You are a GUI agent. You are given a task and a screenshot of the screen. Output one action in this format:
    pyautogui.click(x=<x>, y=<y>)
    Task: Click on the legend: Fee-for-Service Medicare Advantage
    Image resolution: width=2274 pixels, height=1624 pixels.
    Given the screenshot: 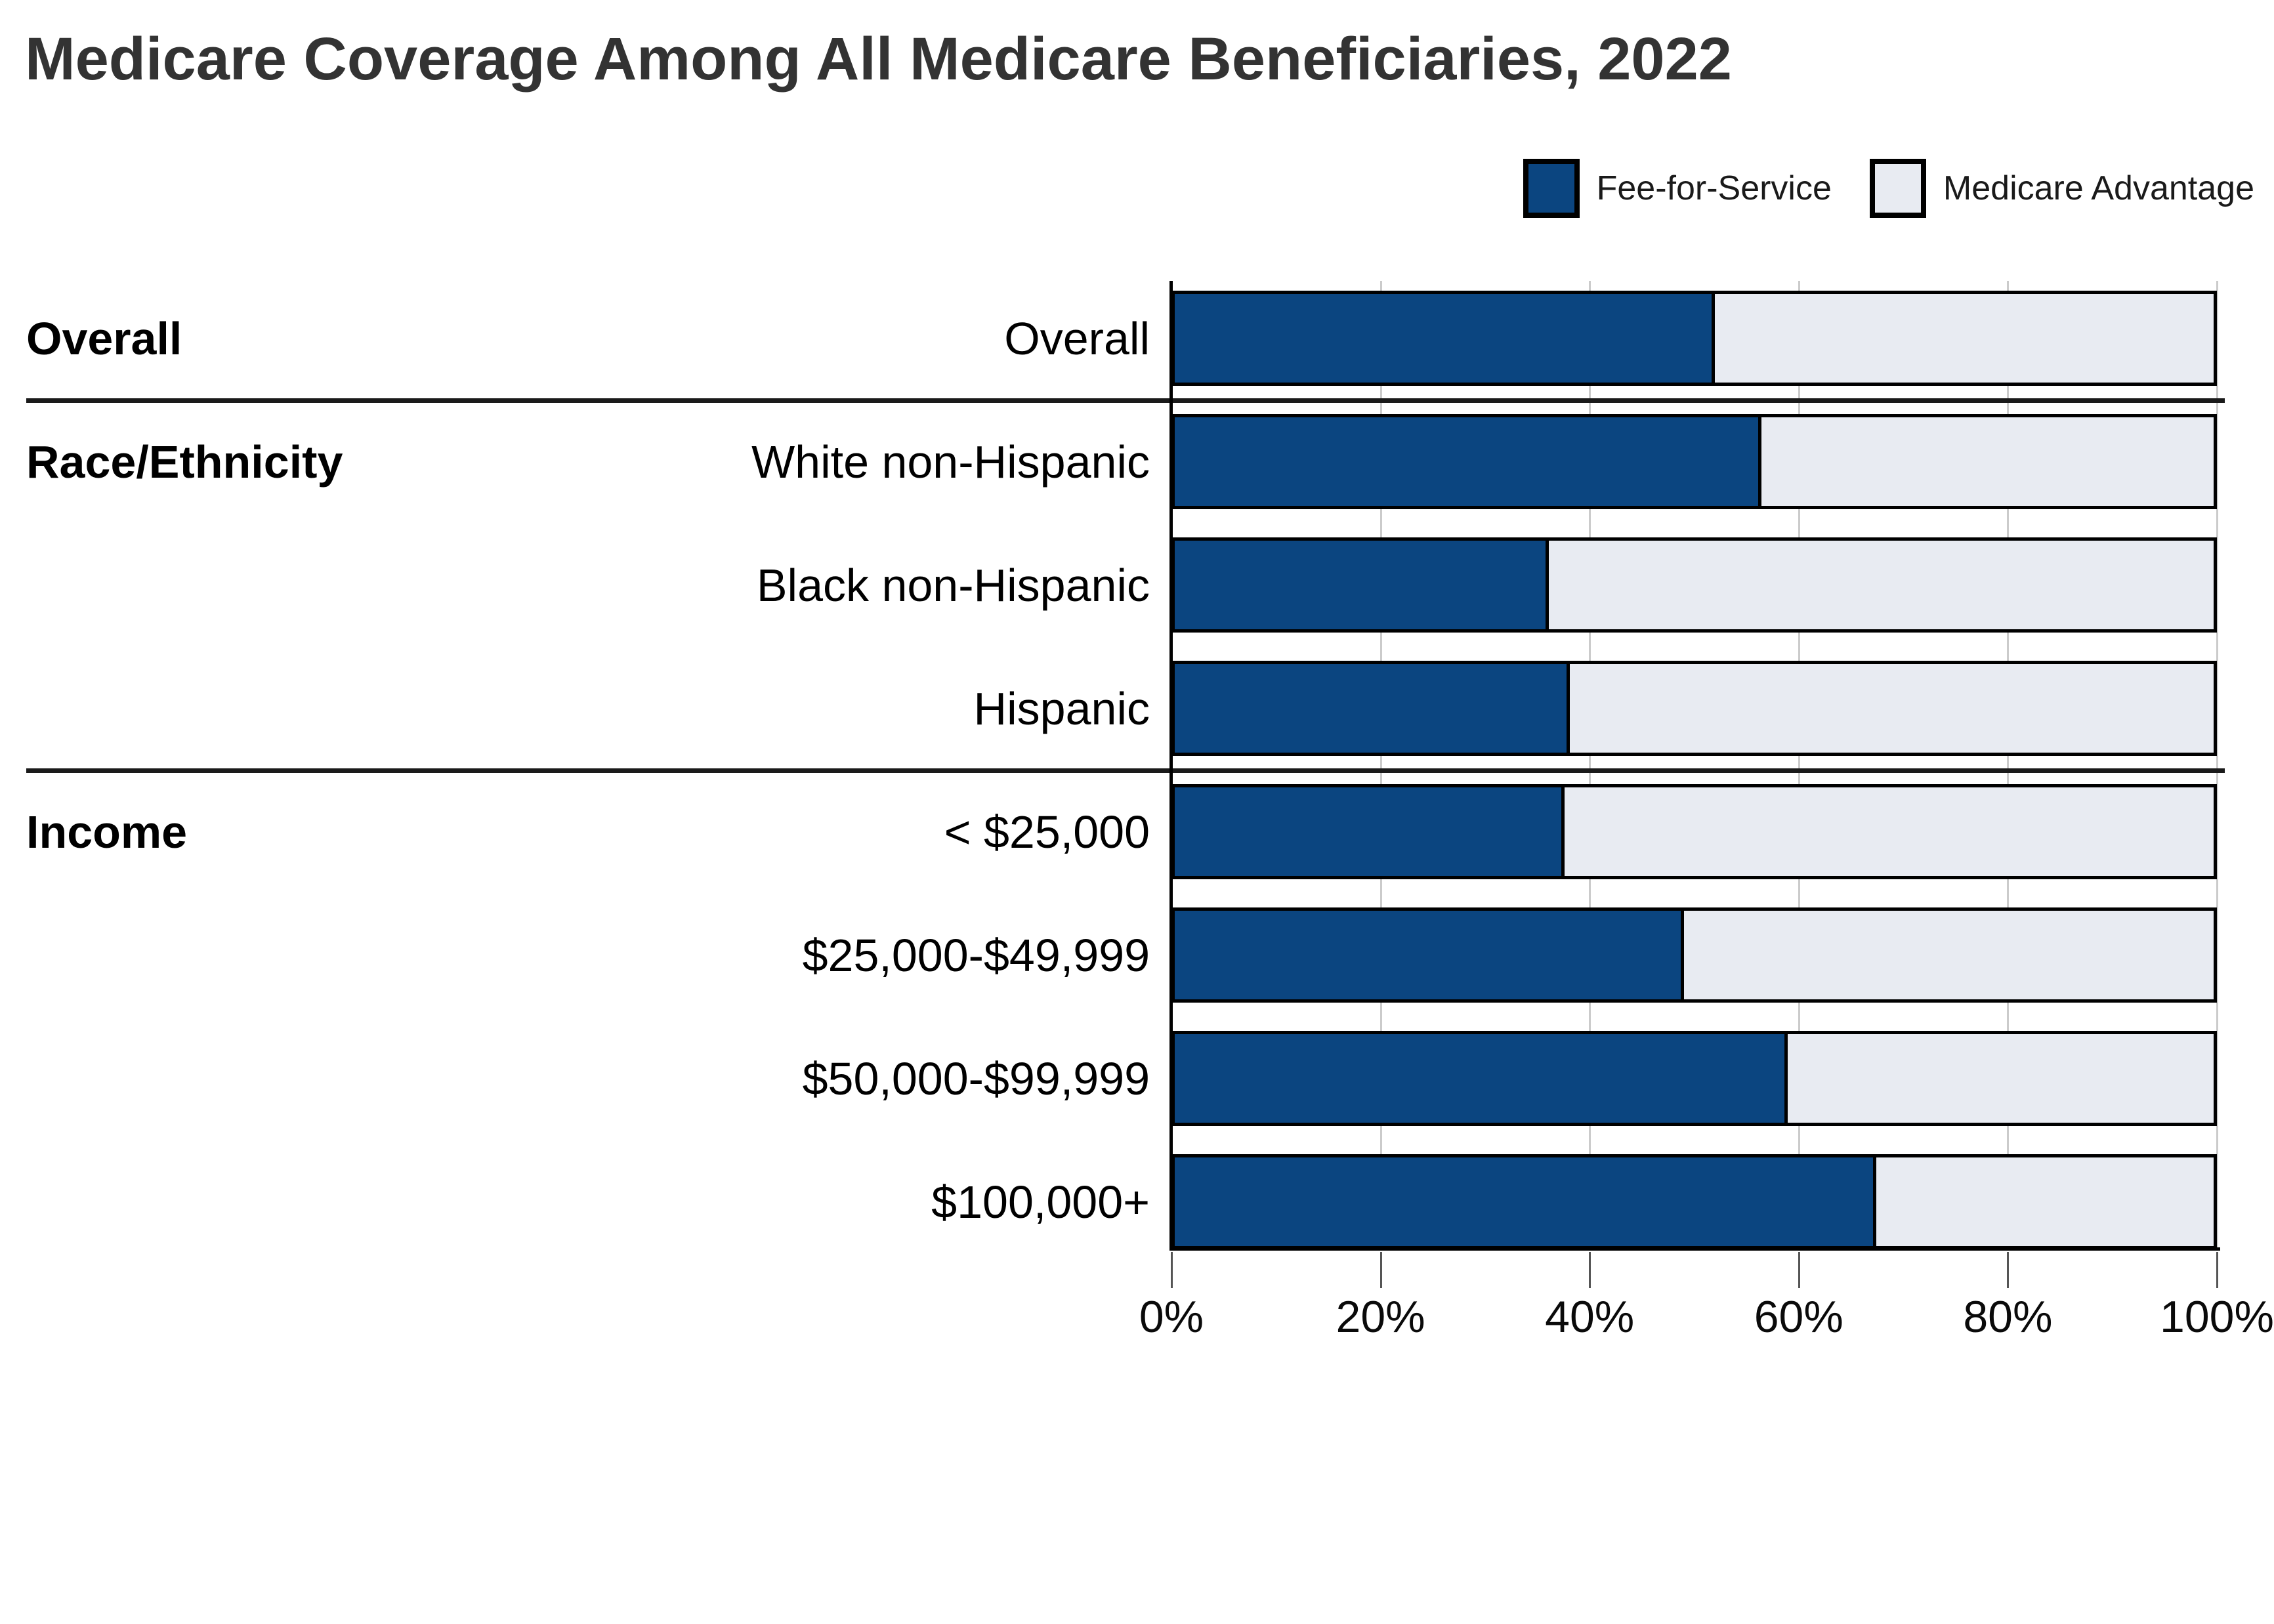 What is the action you would take?
    pyautogui.click(x=1888, y=188)
    